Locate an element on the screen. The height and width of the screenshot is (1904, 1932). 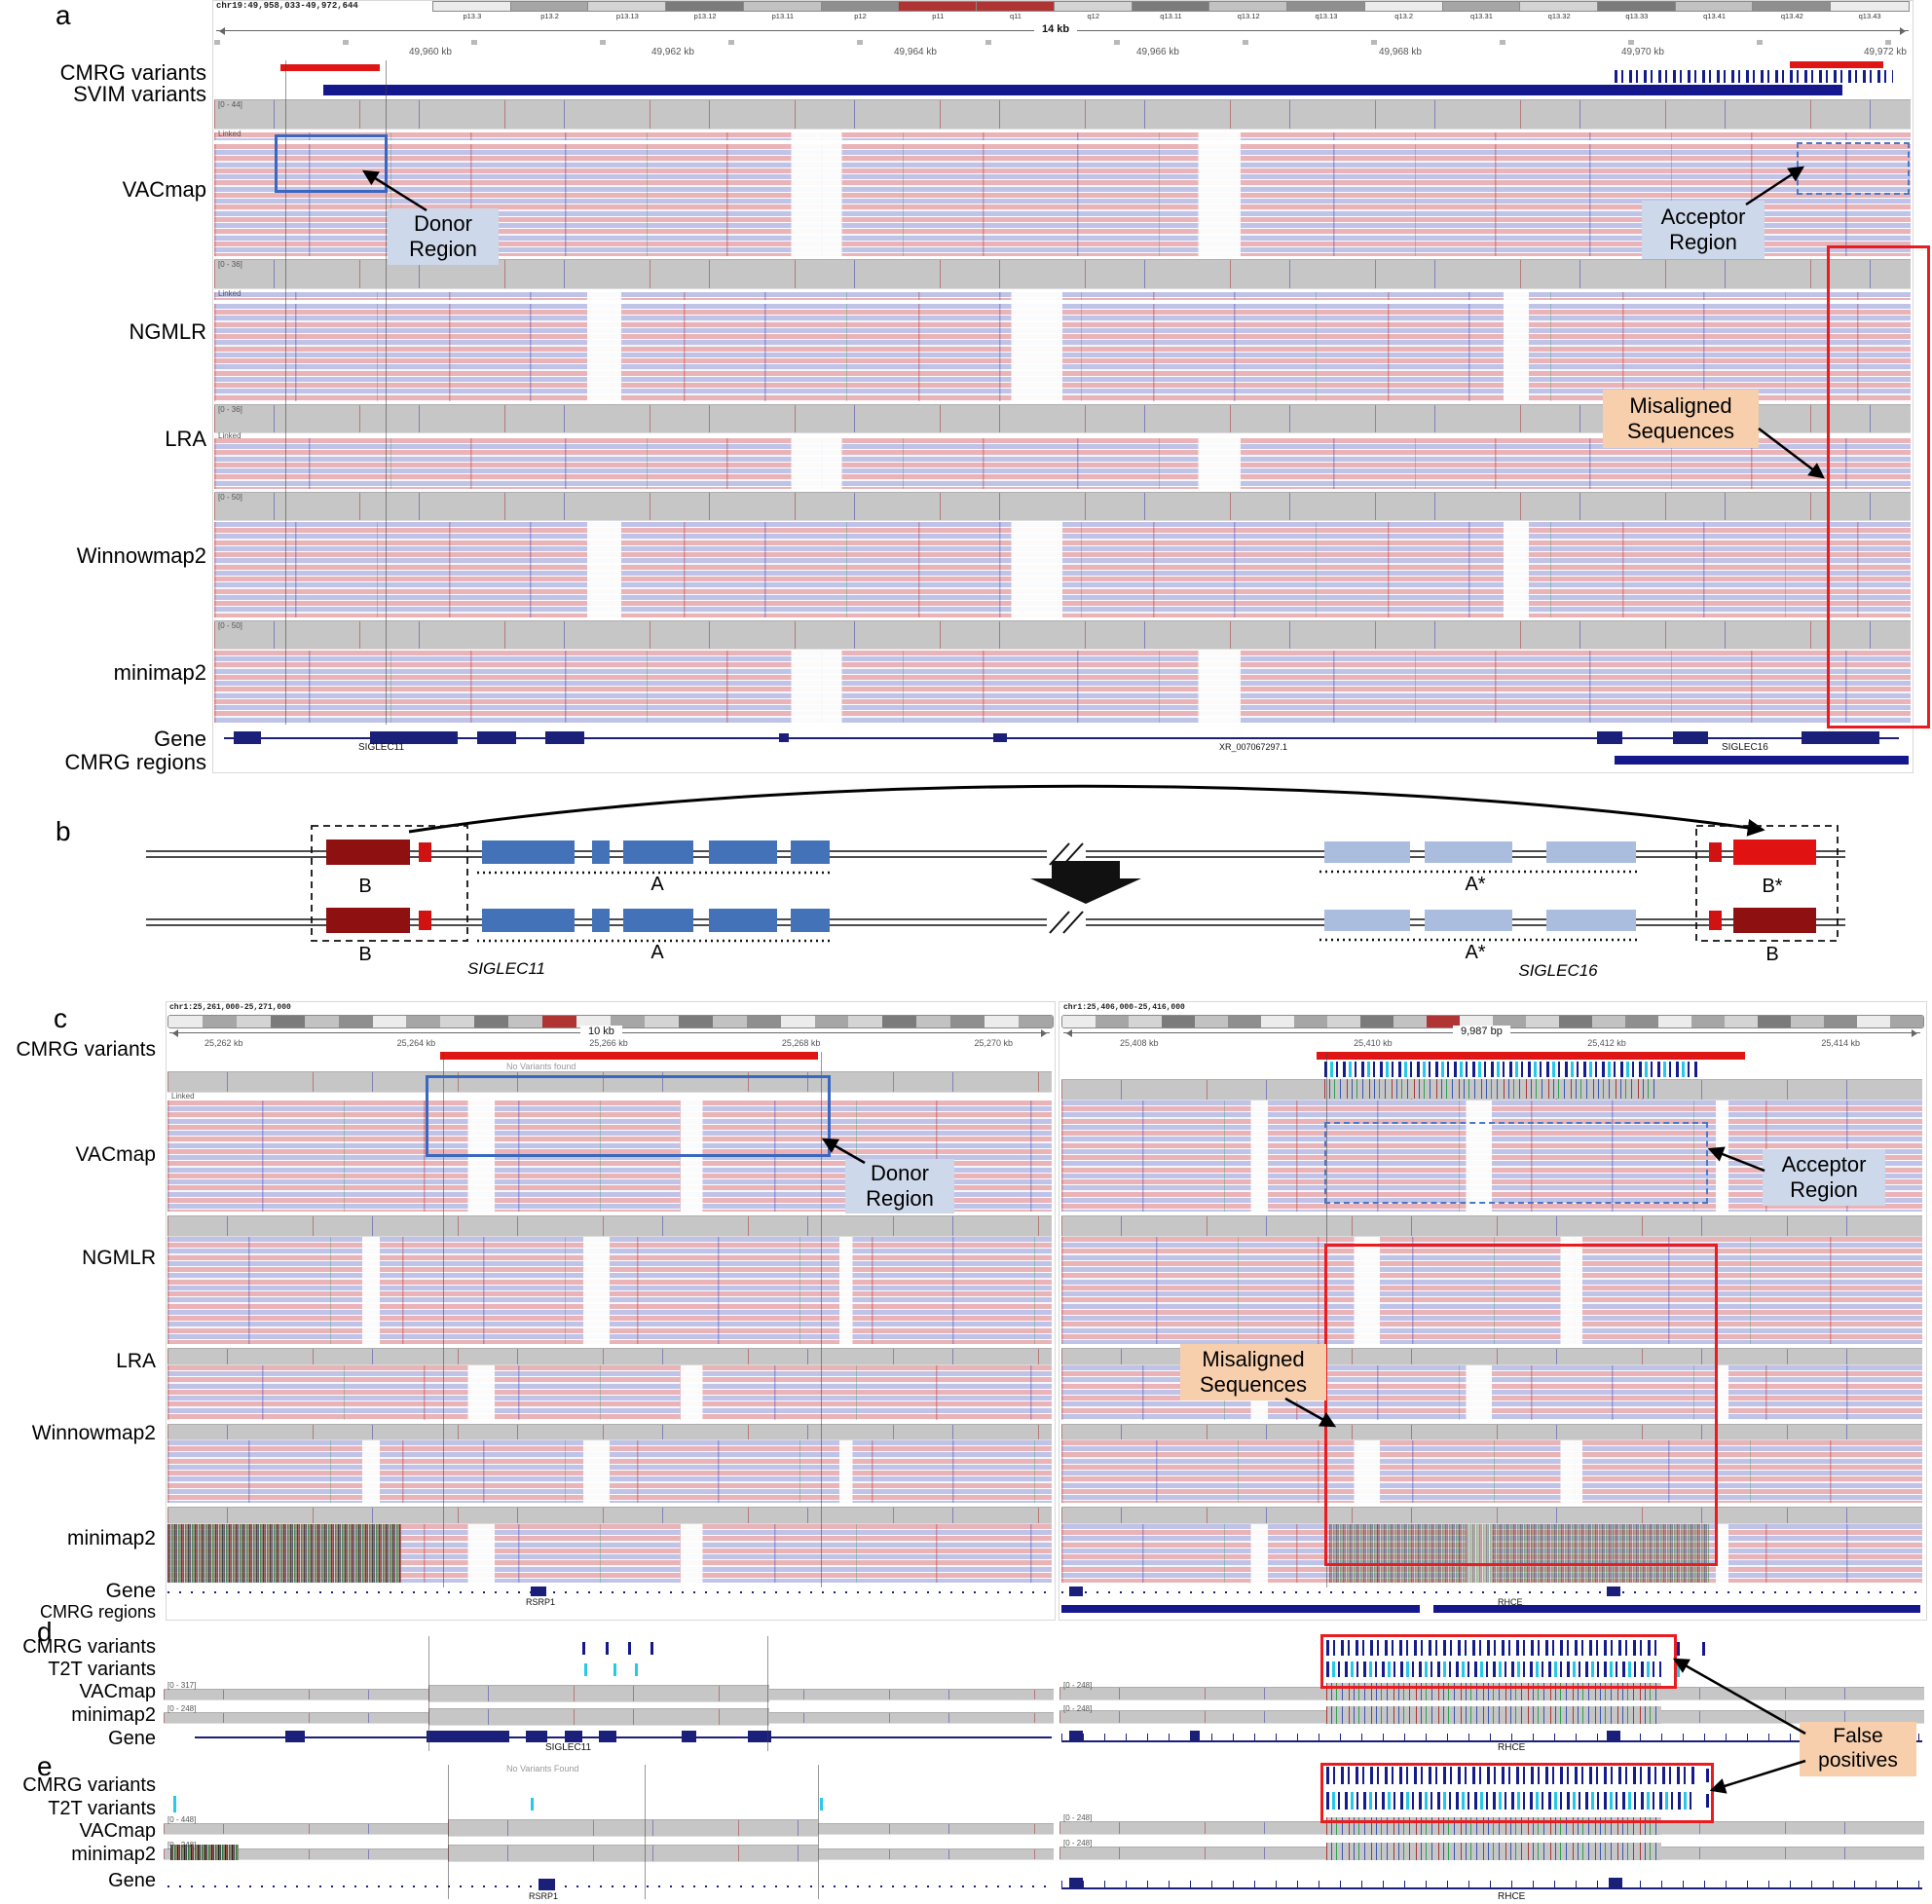
ruler-span-label: 14 kb is located at coordinates (1056, 29).